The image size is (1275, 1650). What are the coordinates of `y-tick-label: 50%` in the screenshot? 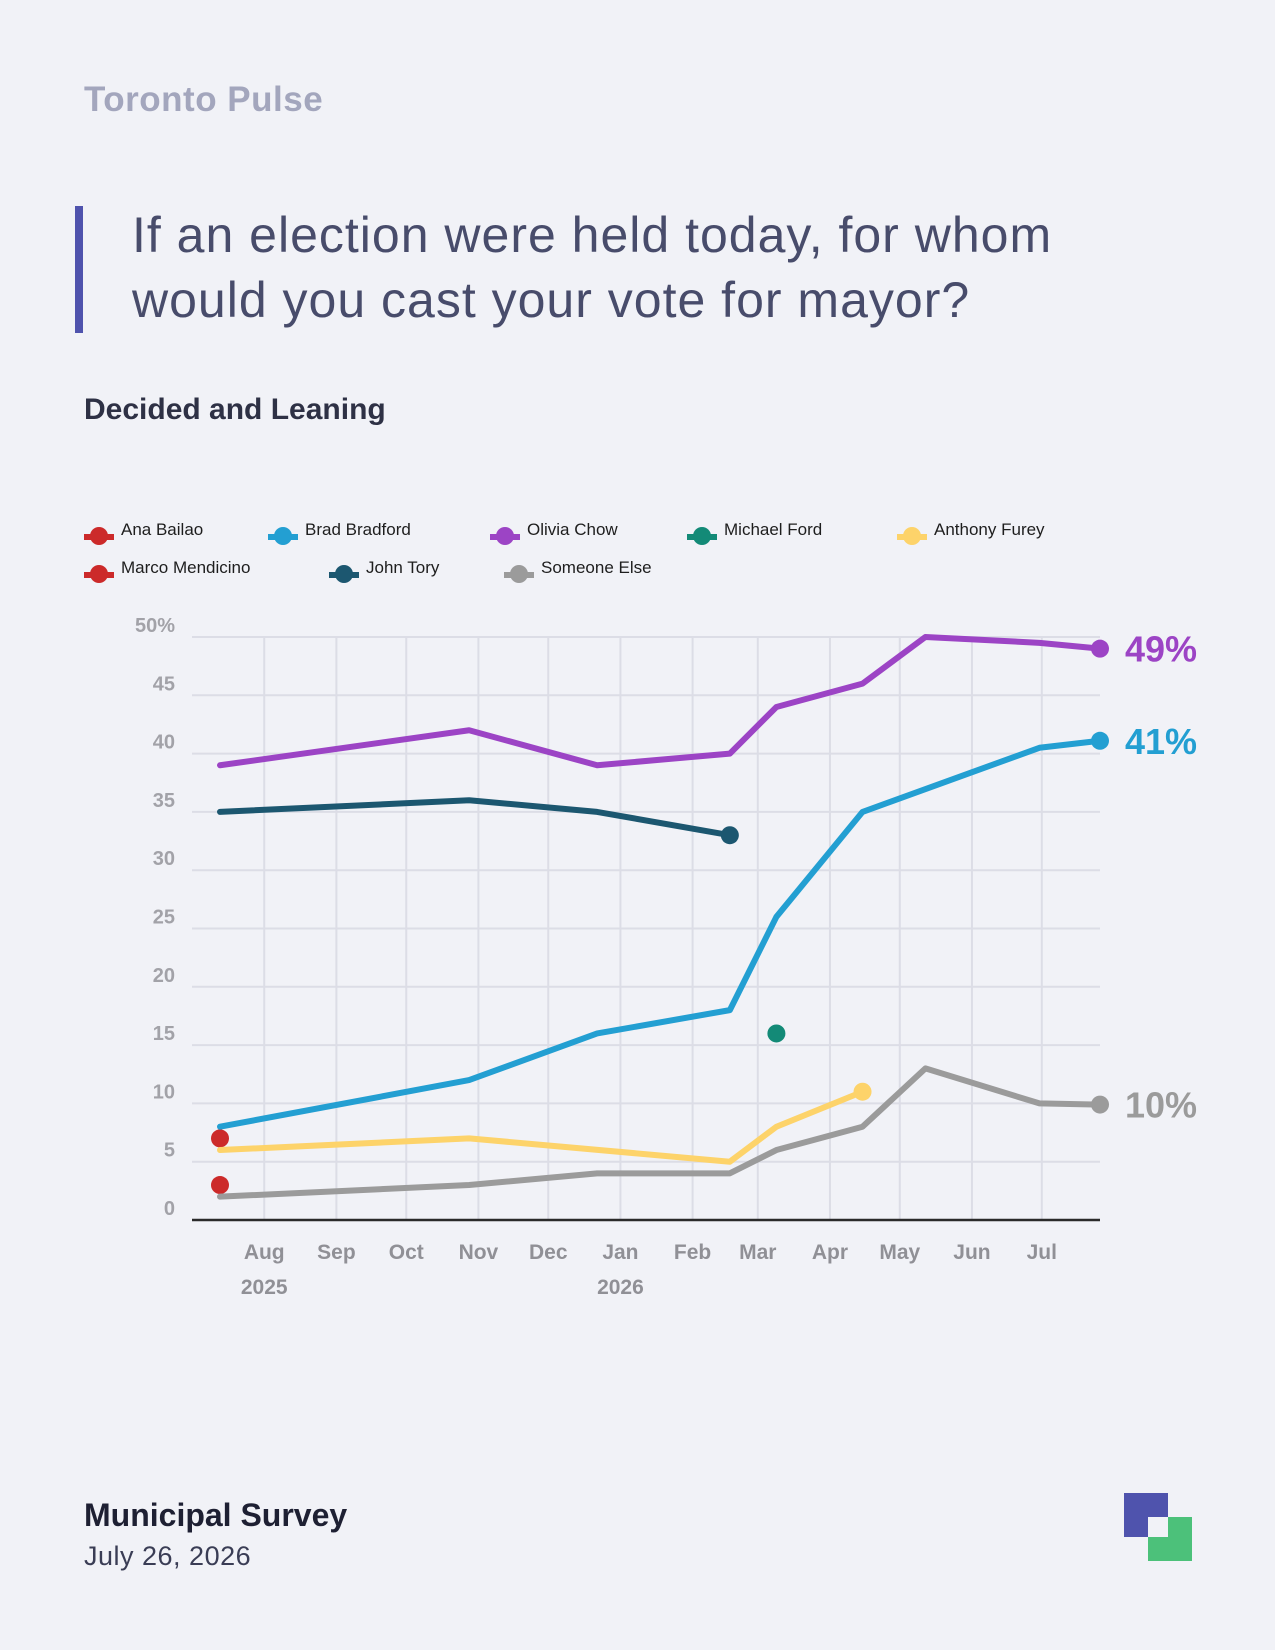 It's located at (155, 626).